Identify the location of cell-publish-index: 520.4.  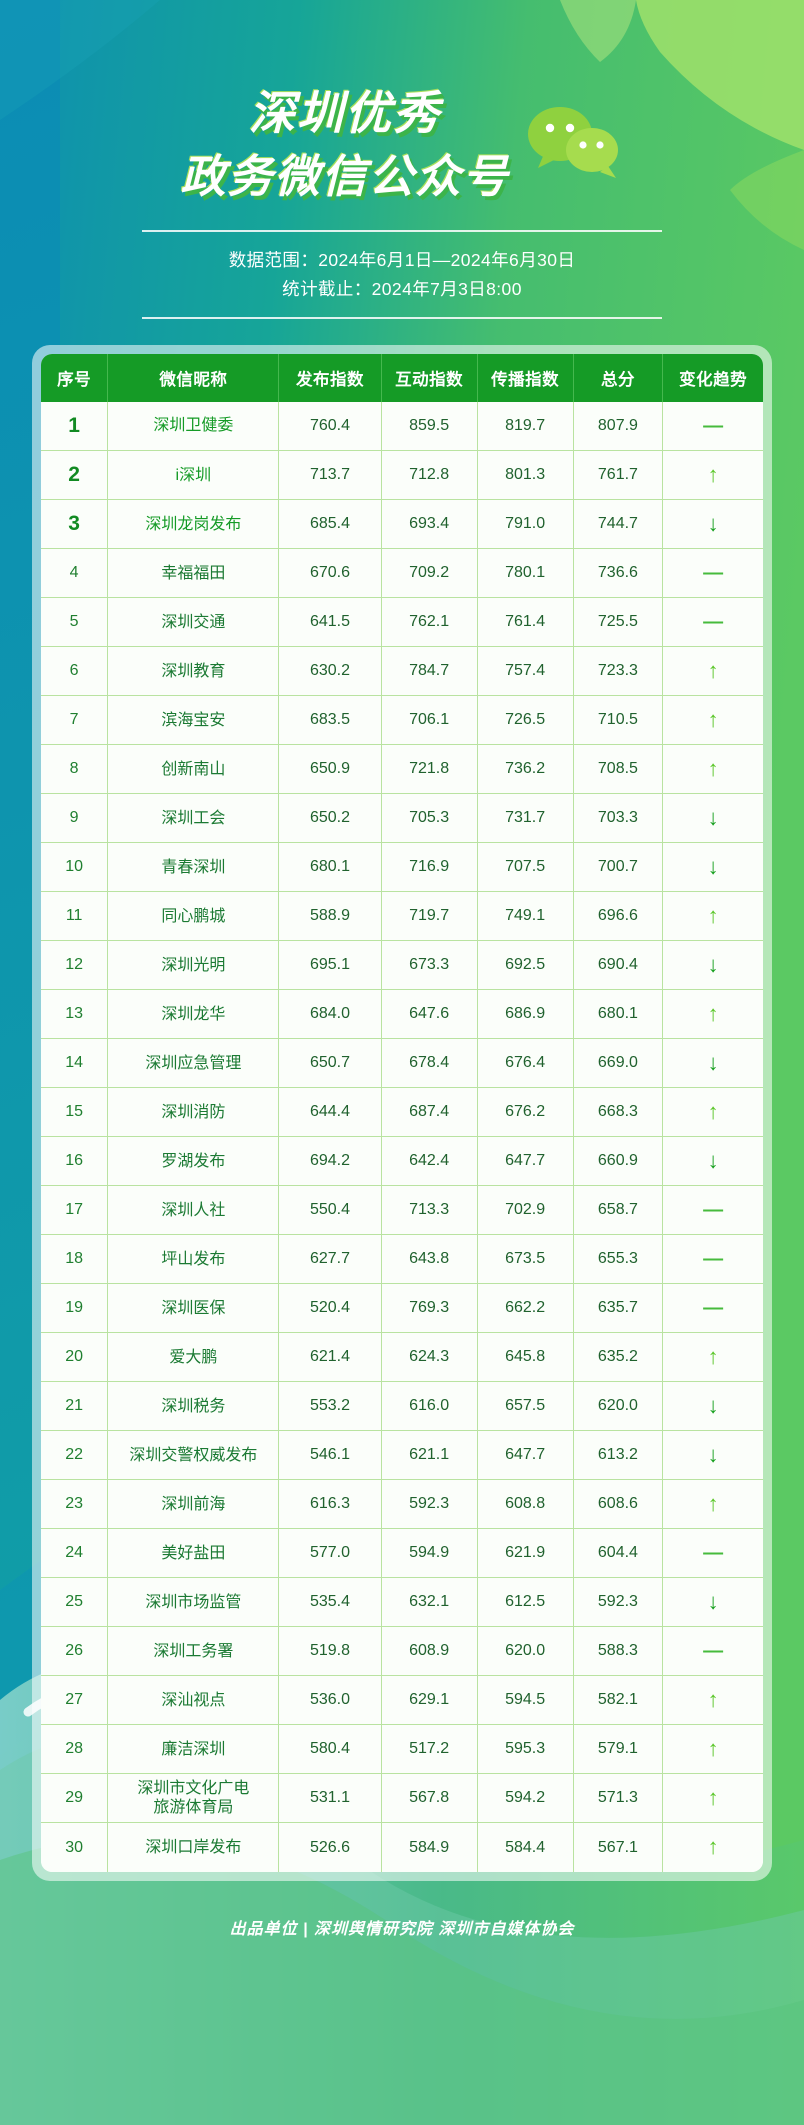
(330, 1308).